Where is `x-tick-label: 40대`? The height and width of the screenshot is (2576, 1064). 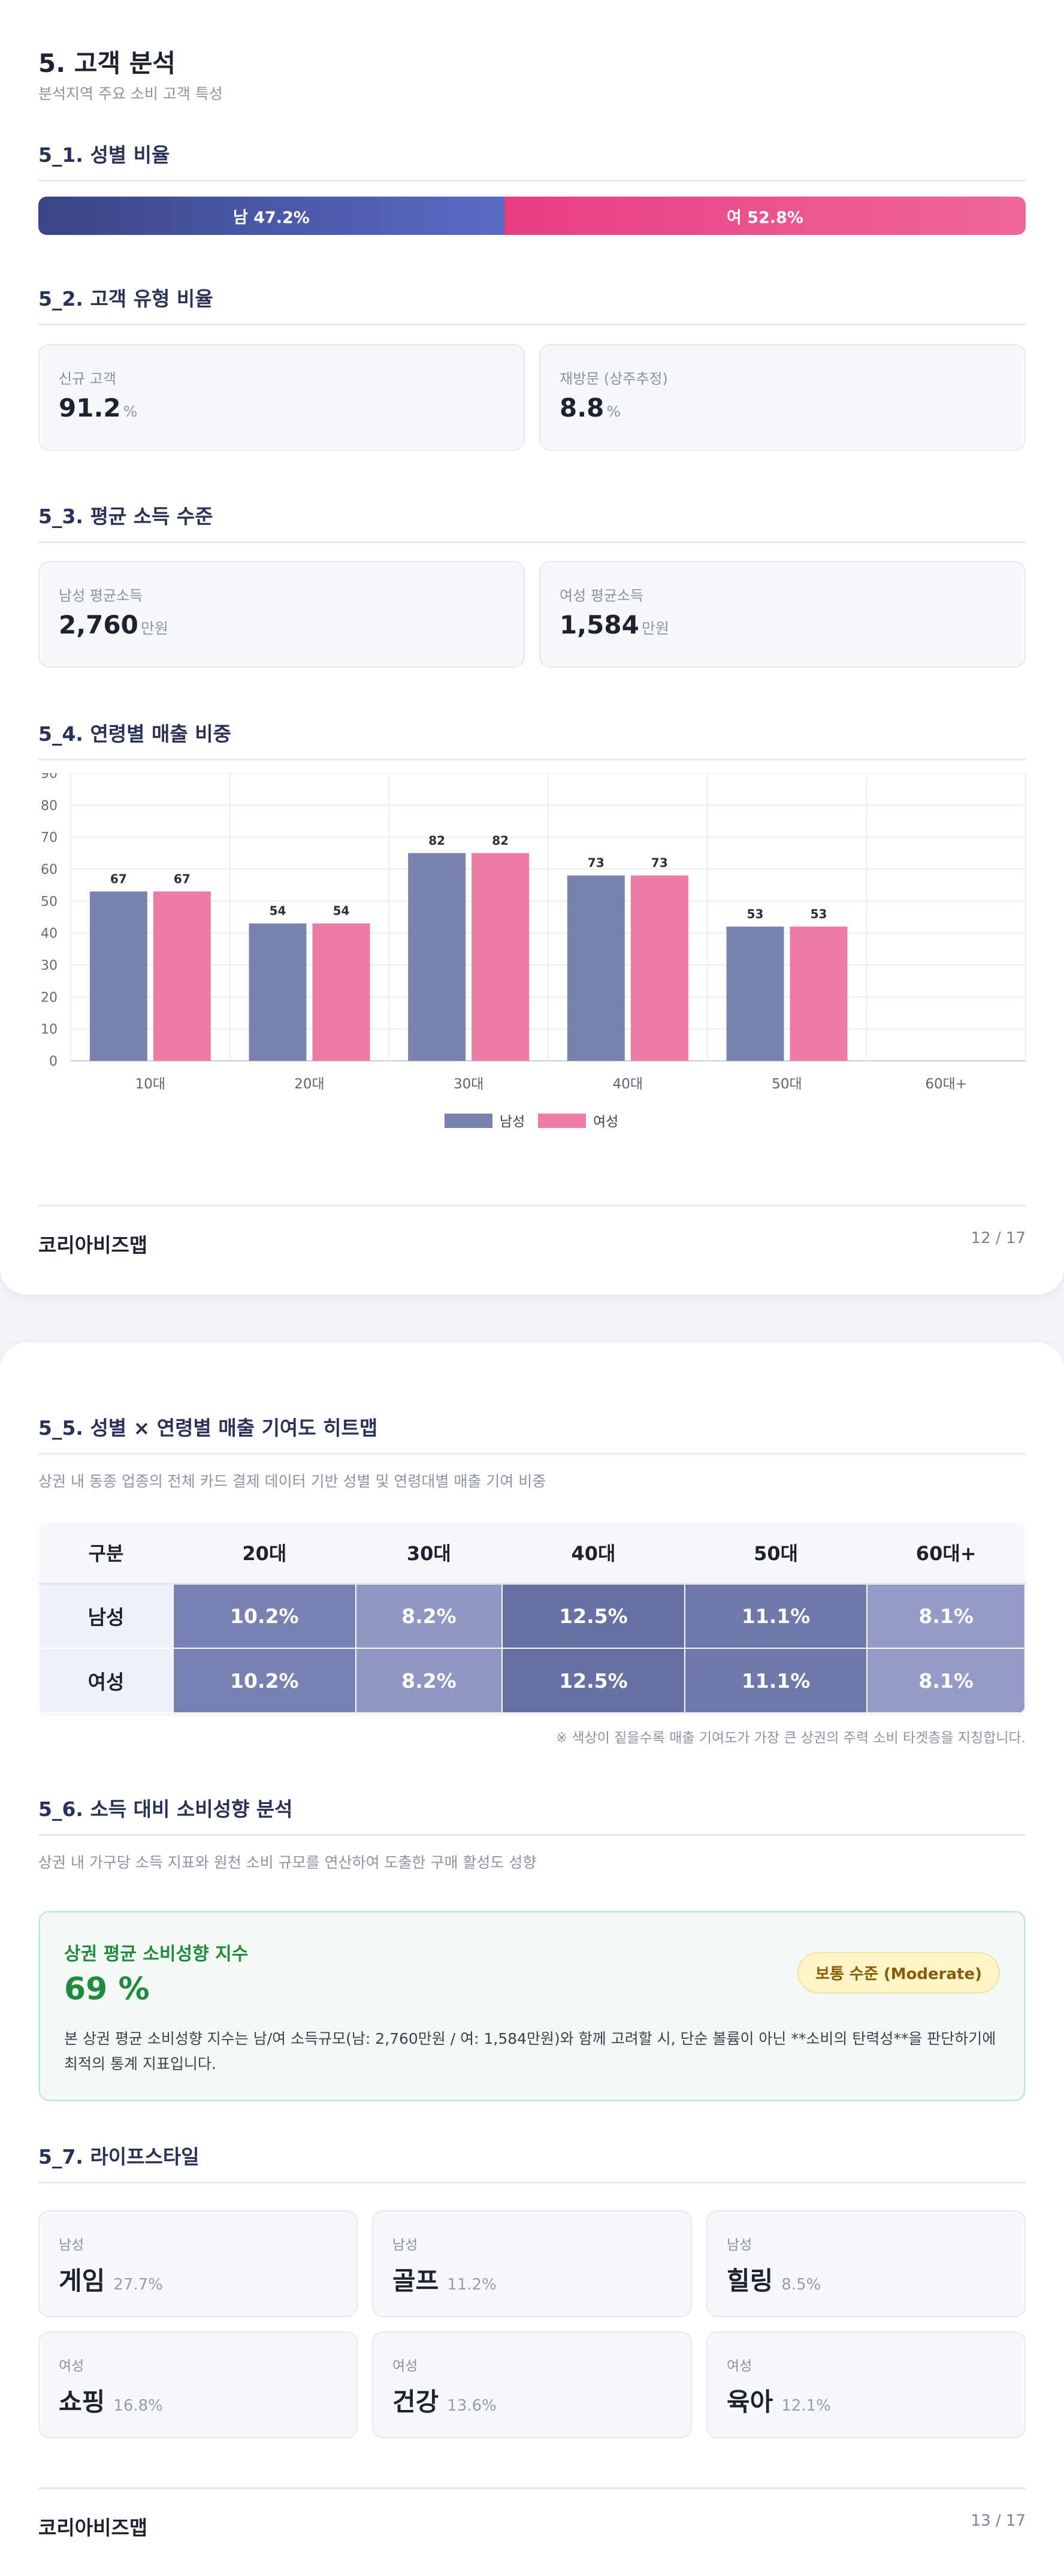
x-tick-label: 40대 is located at coordinates (628, 1084).